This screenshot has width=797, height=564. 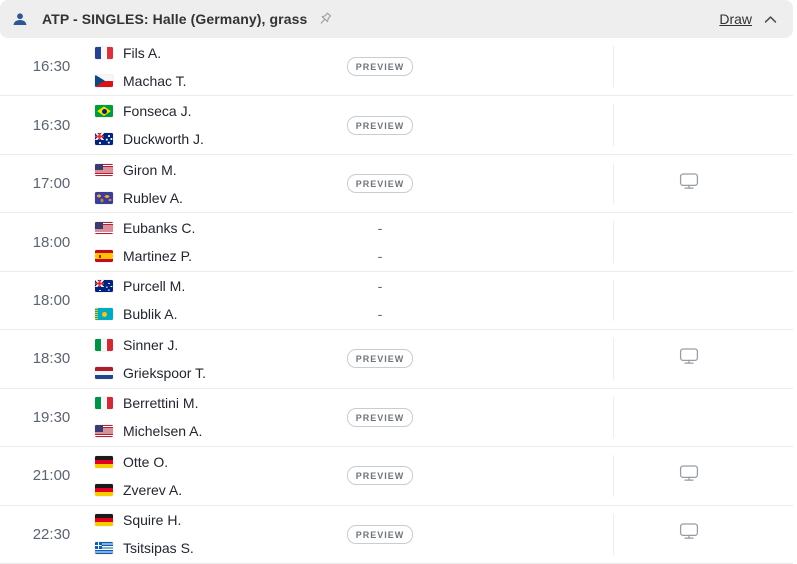 What do you see at coordinates (104, 256) in the screenshot?
I see `es-flag-icon` at bounding box center [104, 256].